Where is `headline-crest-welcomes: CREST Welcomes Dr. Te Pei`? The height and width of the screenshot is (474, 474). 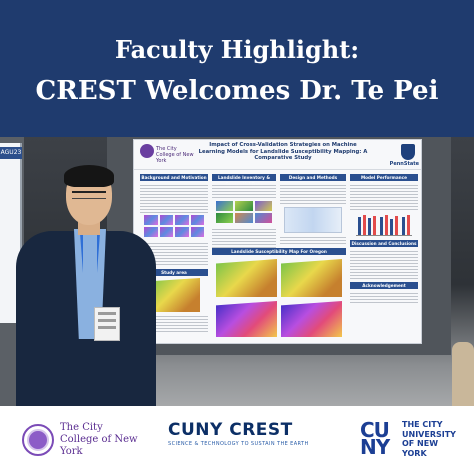 headline-crest-welcomes: CREST Welcomes Dr. Te Pei is located at coordinates (237, 90).